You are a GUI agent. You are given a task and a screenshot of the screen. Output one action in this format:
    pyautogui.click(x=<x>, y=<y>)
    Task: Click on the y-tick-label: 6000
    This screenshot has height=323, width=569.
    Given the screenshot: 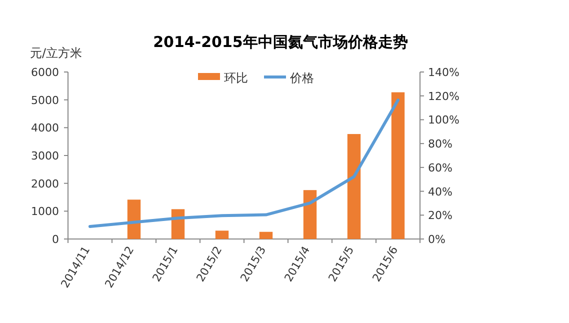 What is the action you would take?
    pyautogui.click(x=45, y=72)
    